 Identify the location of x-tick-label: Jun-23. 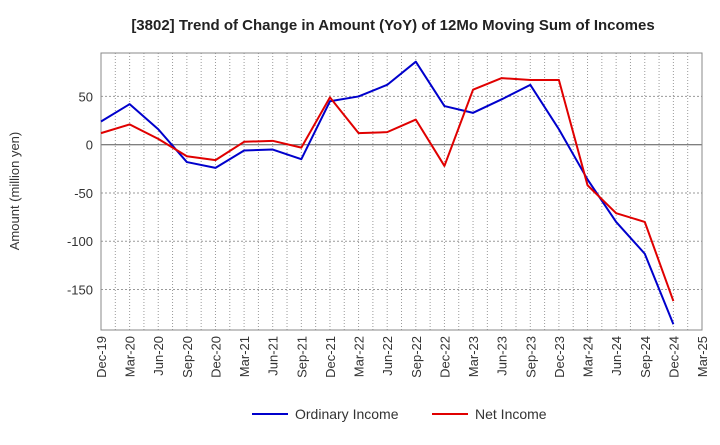
(502, 356).